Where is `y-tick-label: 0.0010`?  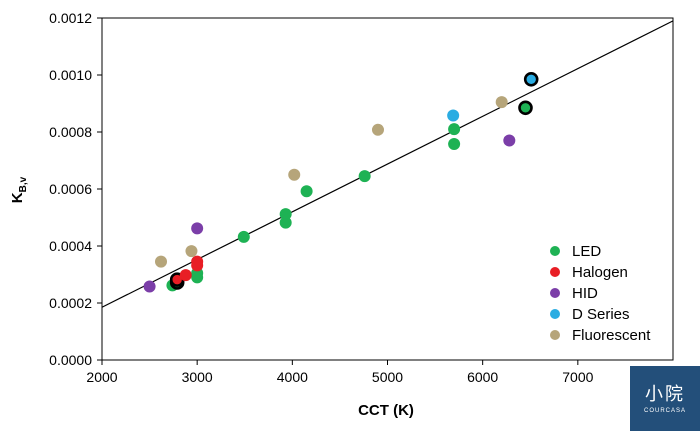 y-tick-label: 0.0010 is located at coordinates (70, 75).